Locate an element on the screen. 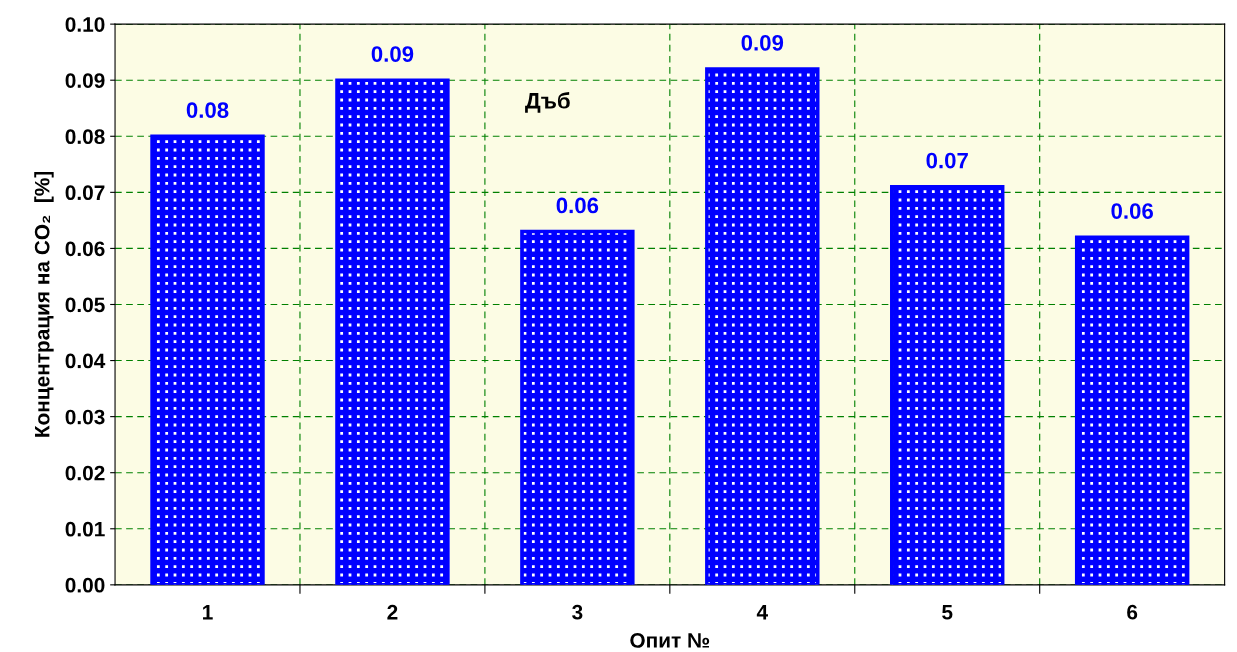 This screenshot has height=652, width=1237. x-tick-label: 4 is located at coordinates (762, 612).